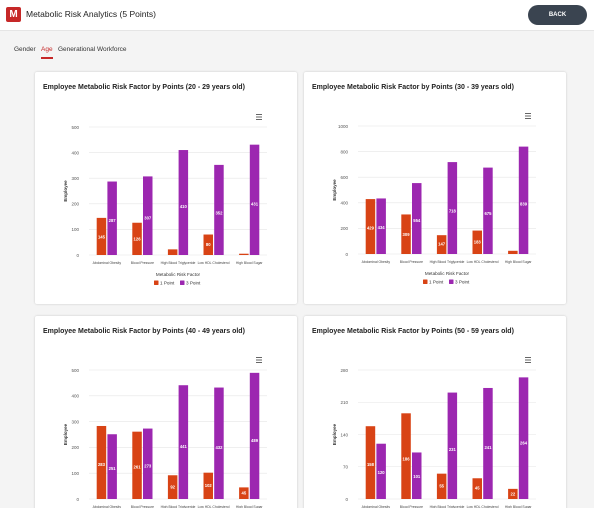  What do you see at coordinates (344, 434) in the screenshot?
I see `y-tick-label: 140` at bounding box center [344, 434].